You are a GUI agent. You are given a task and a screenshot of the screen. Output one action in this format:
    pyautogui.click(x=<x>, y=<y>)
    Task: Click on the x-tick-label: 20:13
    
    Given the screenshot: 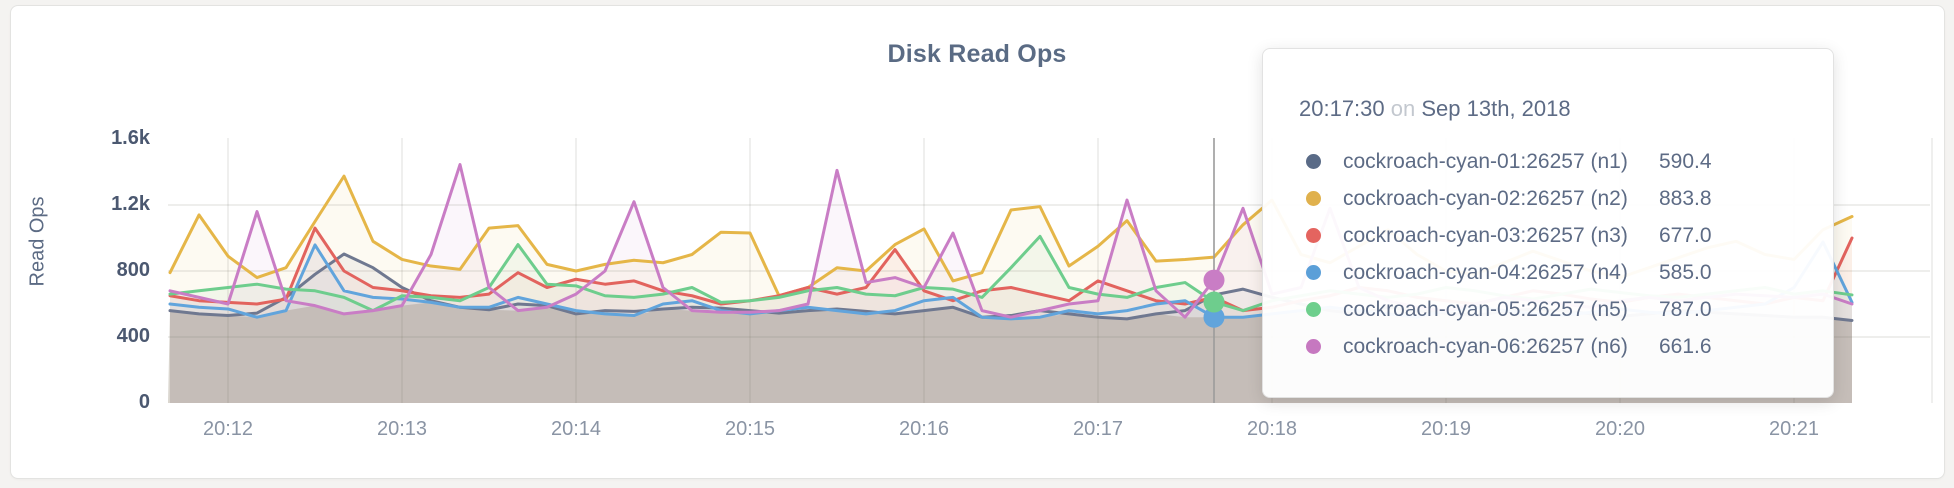 What is the action you would take?
    pyautogui.click(x=402, y=429)
    